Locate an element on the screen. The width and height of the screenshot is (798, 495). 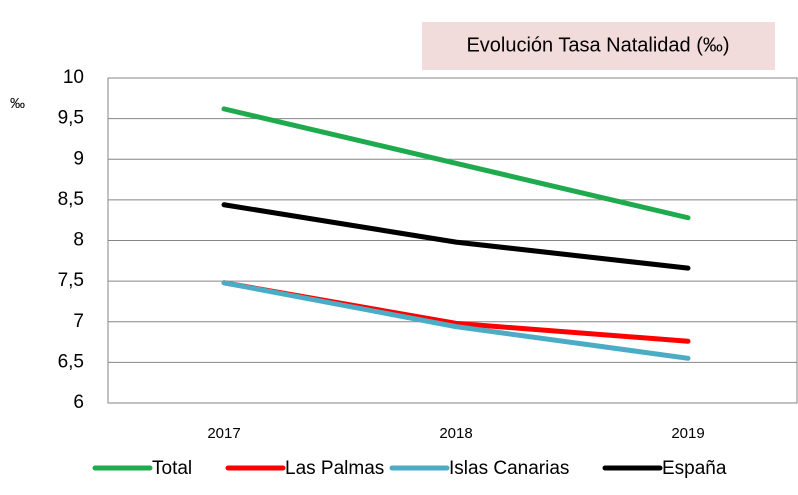
legend-label: Las Palmas is located at coordinates (334, 468).